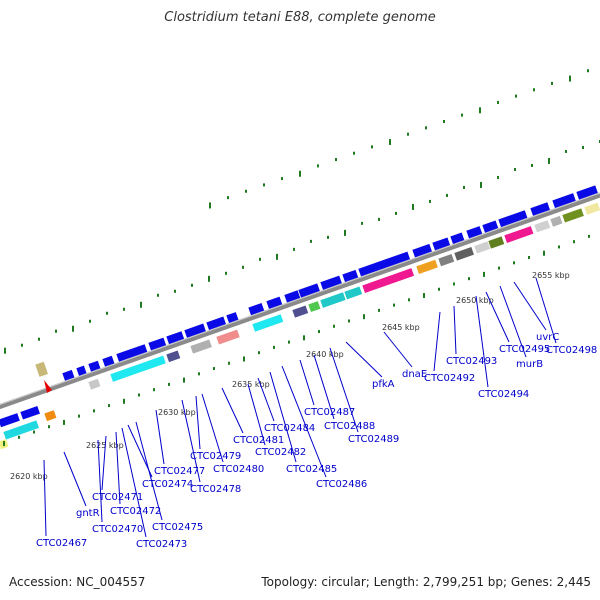 The width and height of the screenshot is (600, 600). What do you see at coordinates (215, 489) in the screenshot?
I see `gene-label: CTC02478` at bounding box center [215, 489].